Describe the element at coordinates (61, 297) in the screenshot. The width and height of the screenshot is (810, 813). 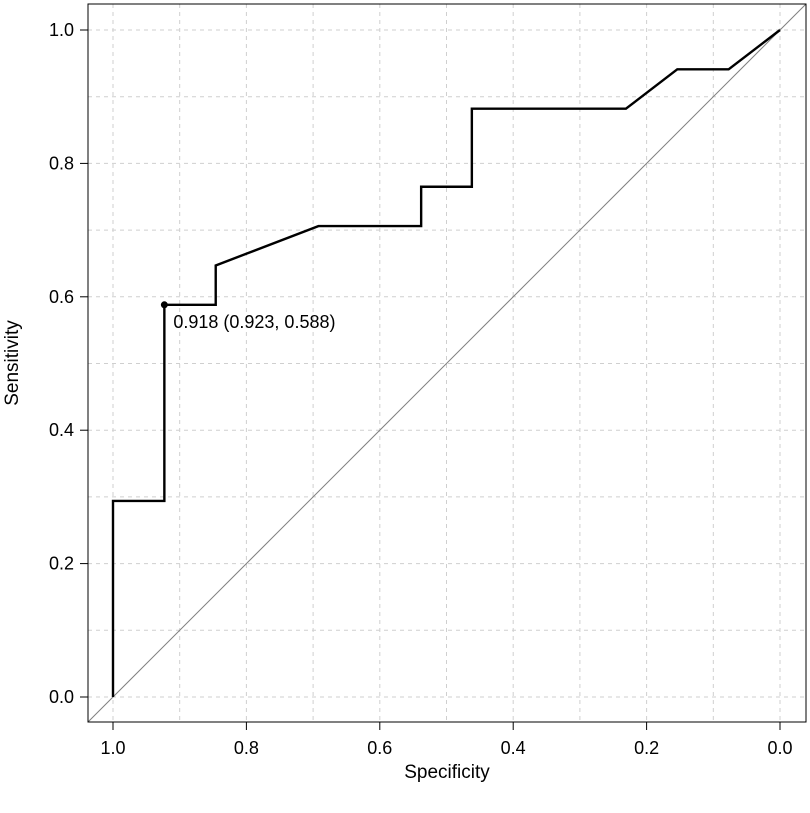
I see `y-tick-label: 0.6` at that location.